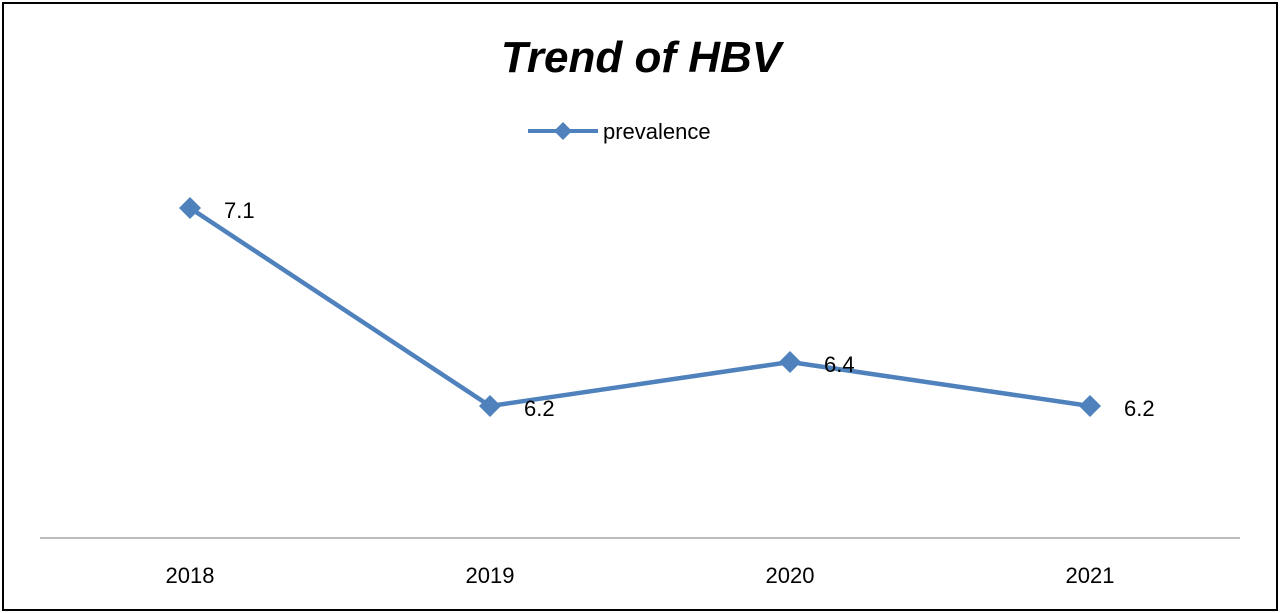 The width and height of the screenshot is (1280, 613). I want to click on x-tick-labels: 2018 2019 2020 2021, so click(640, 575).